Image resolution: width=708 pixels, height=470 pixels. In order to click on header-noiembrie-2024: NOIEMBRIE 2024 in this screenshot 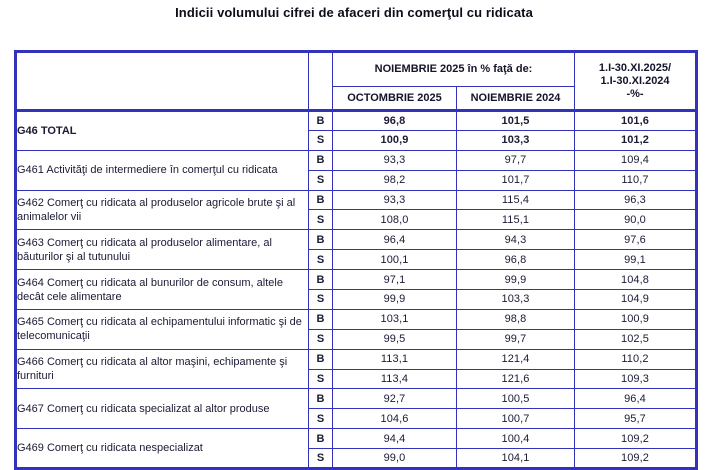, I will do `click(515, 99)`.